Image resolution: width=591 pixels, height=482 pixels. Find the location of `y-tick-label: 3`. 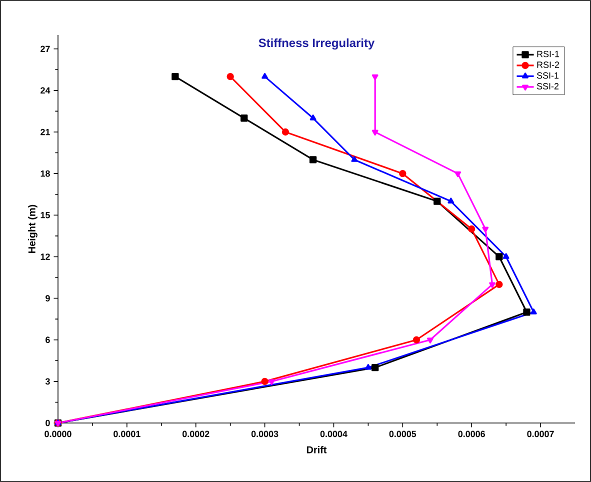

y-tick-label: 3 is located at coordinates (47, 381).